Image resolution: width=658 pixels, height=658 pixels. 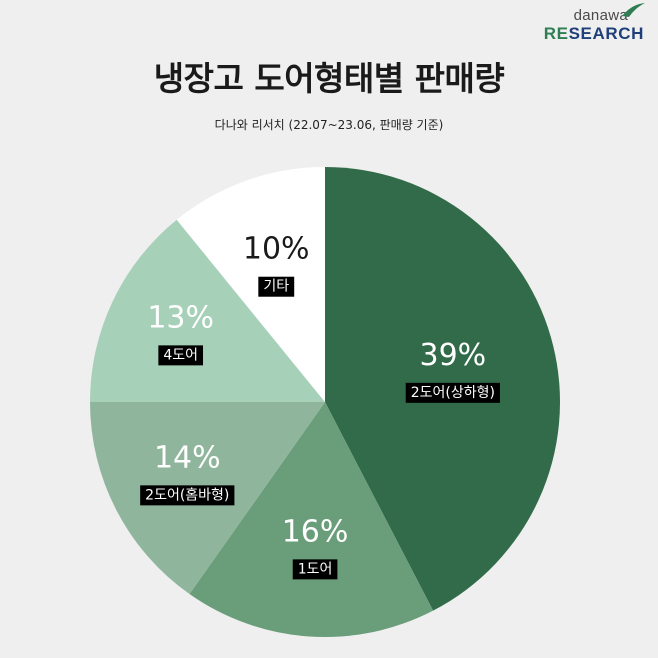 What do you see at coordinates (633, 10) in the screenshot?
I see `logo-swoosh-icon` at bounding box center [633, 10].